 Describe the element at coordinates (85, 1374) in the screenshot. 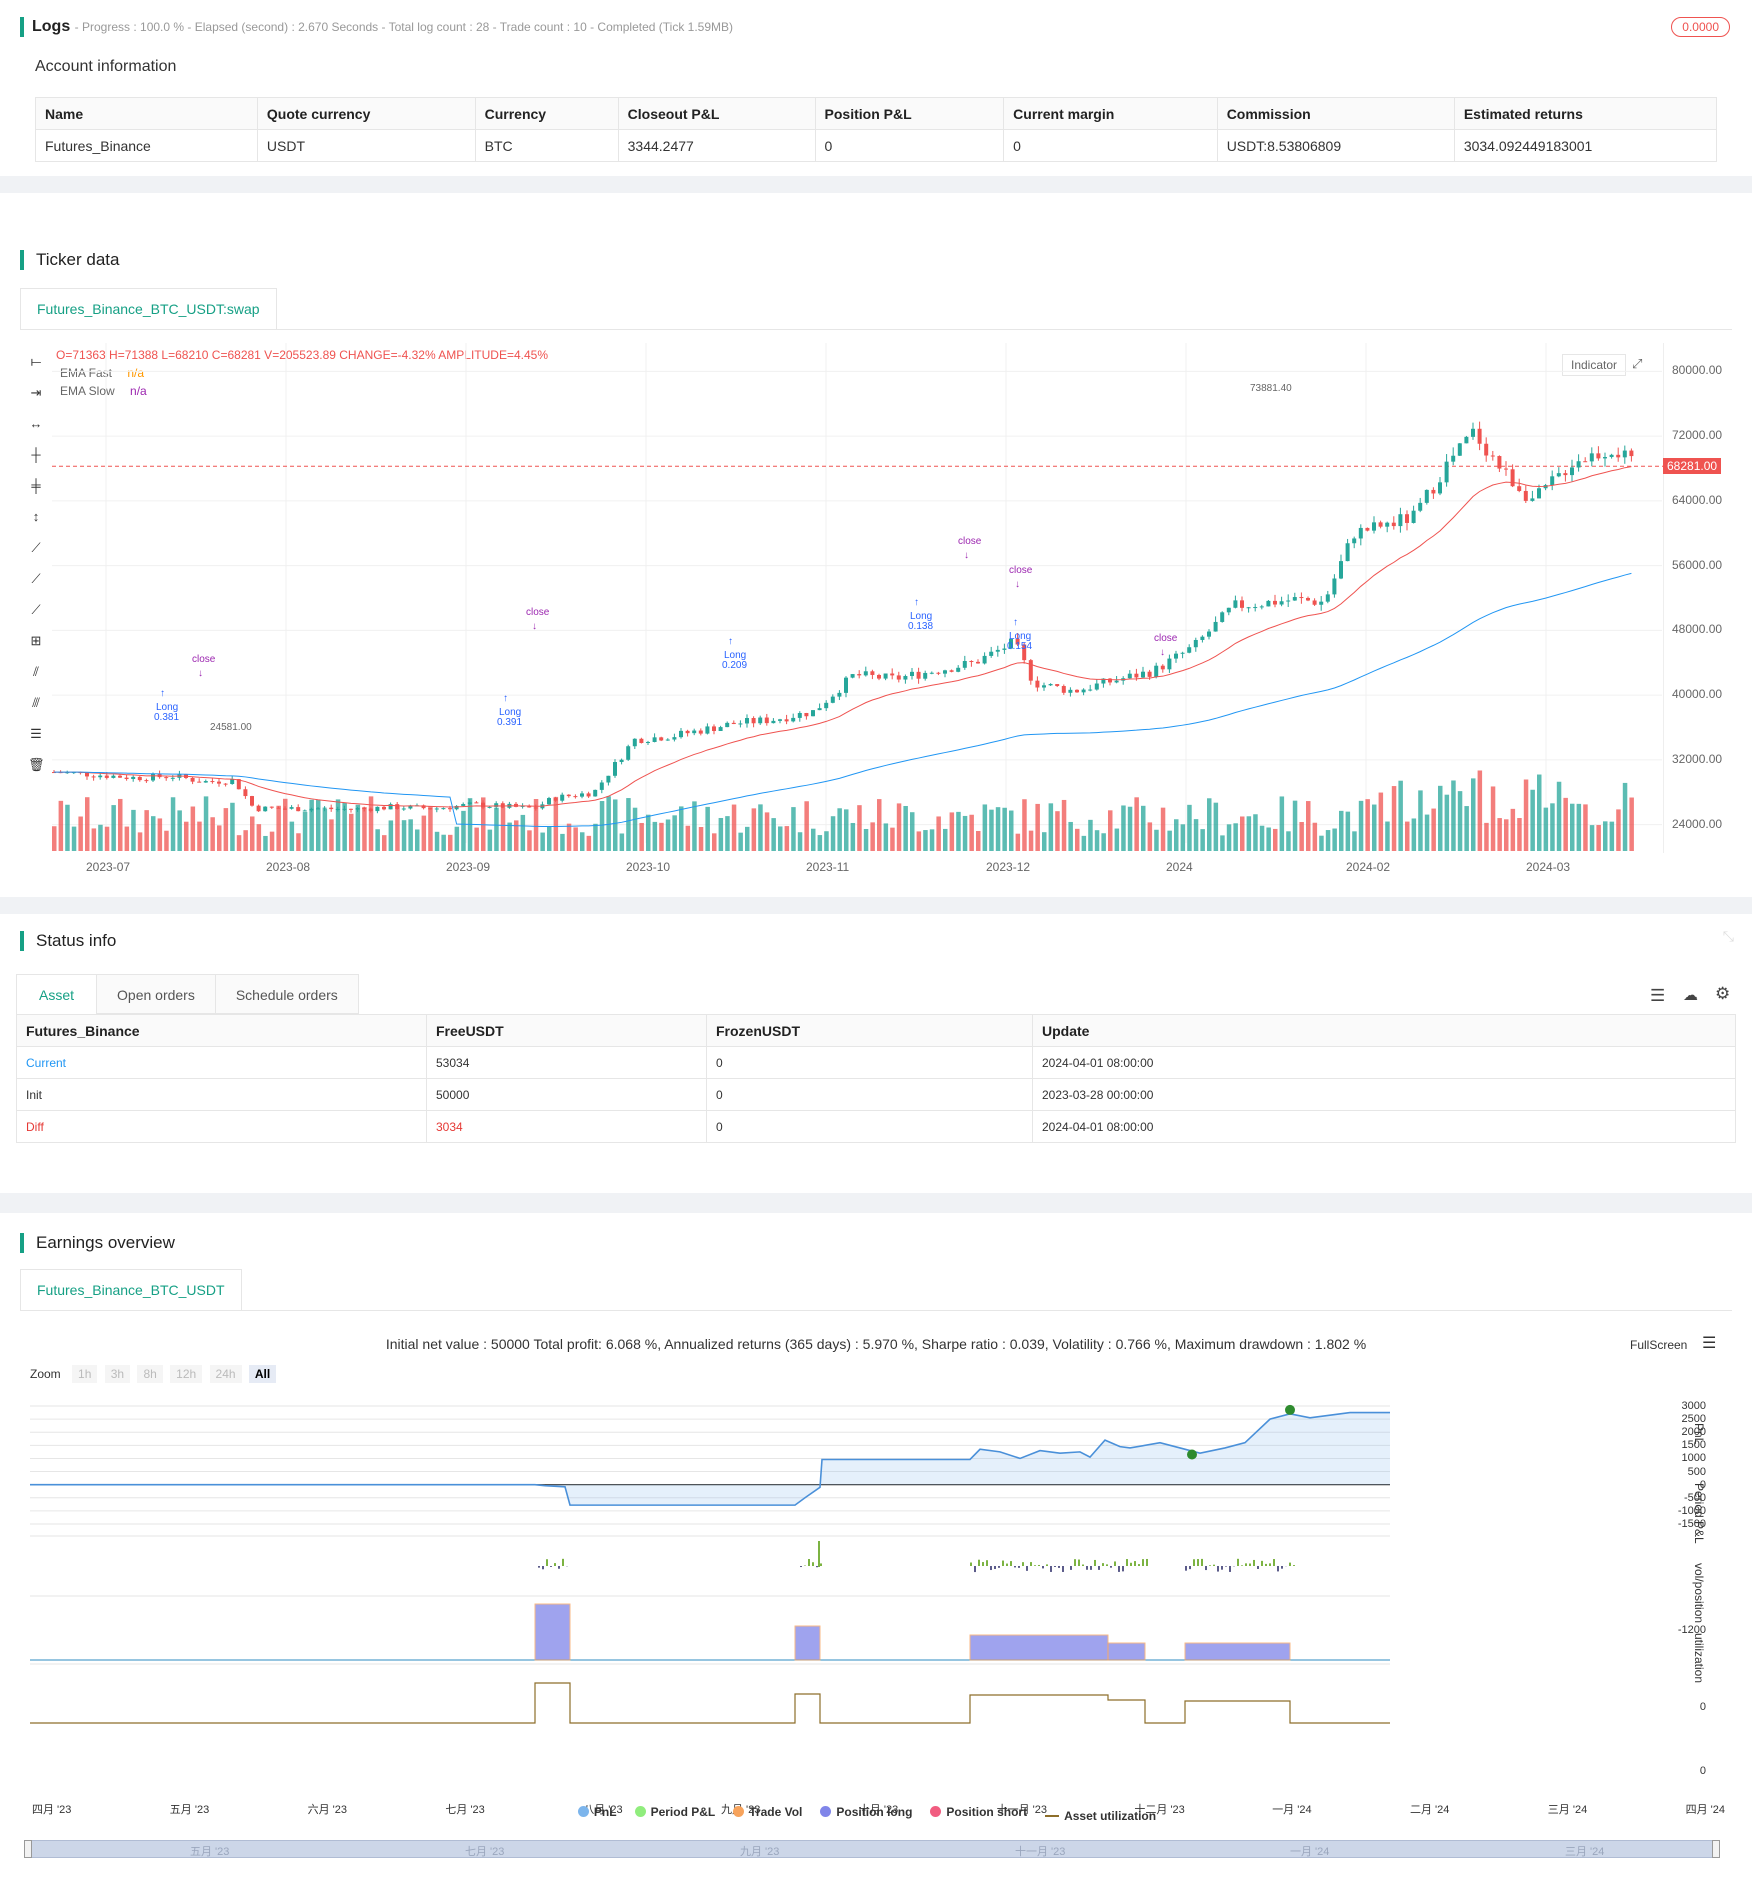

I see `zoom-1h: 1h` at that location.